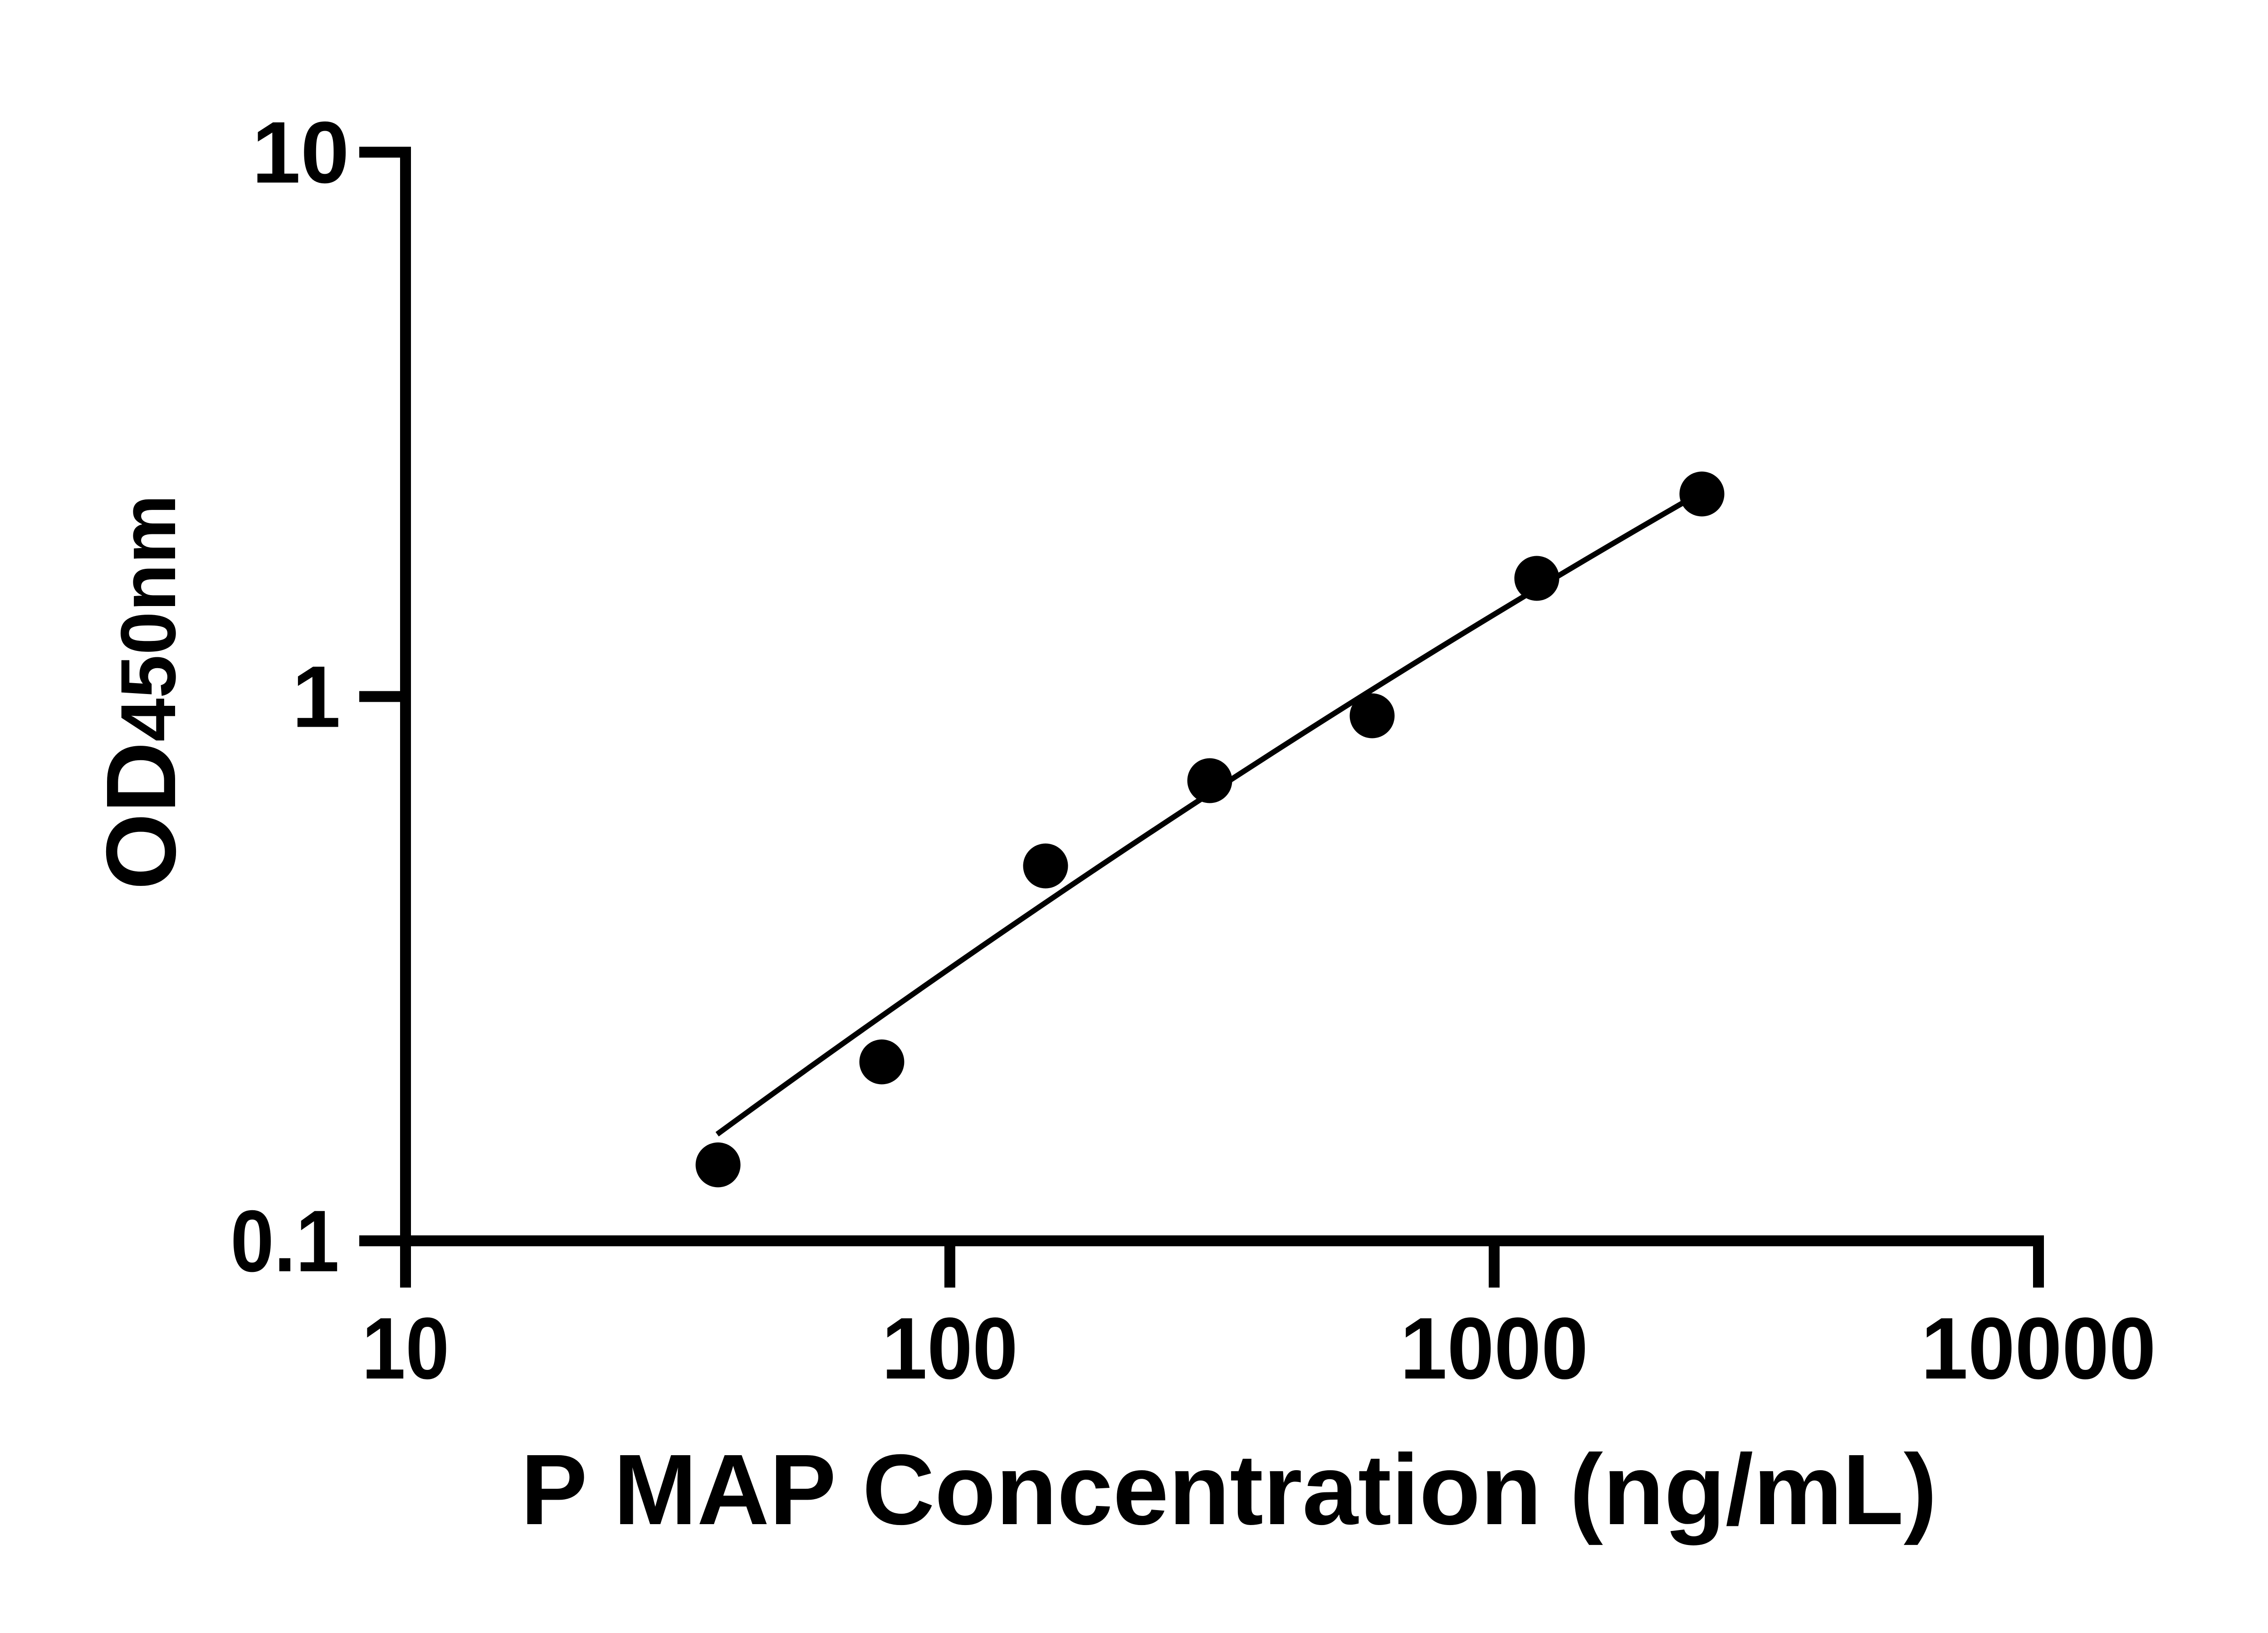 This screenshot has width=2268, height=1633. I want to click on svg-text: P MAP Concentration (ng/mL), so click(1229, 1489).